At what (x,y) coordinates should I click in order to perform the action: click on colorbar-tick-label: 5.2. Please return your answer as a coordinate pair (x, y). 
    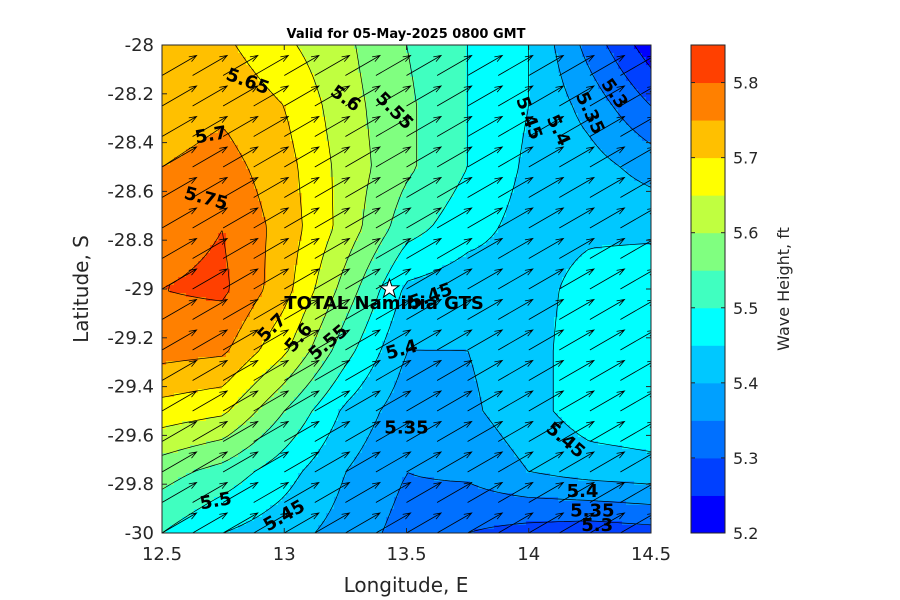
    Looking at the image, I should click on (745, 533).